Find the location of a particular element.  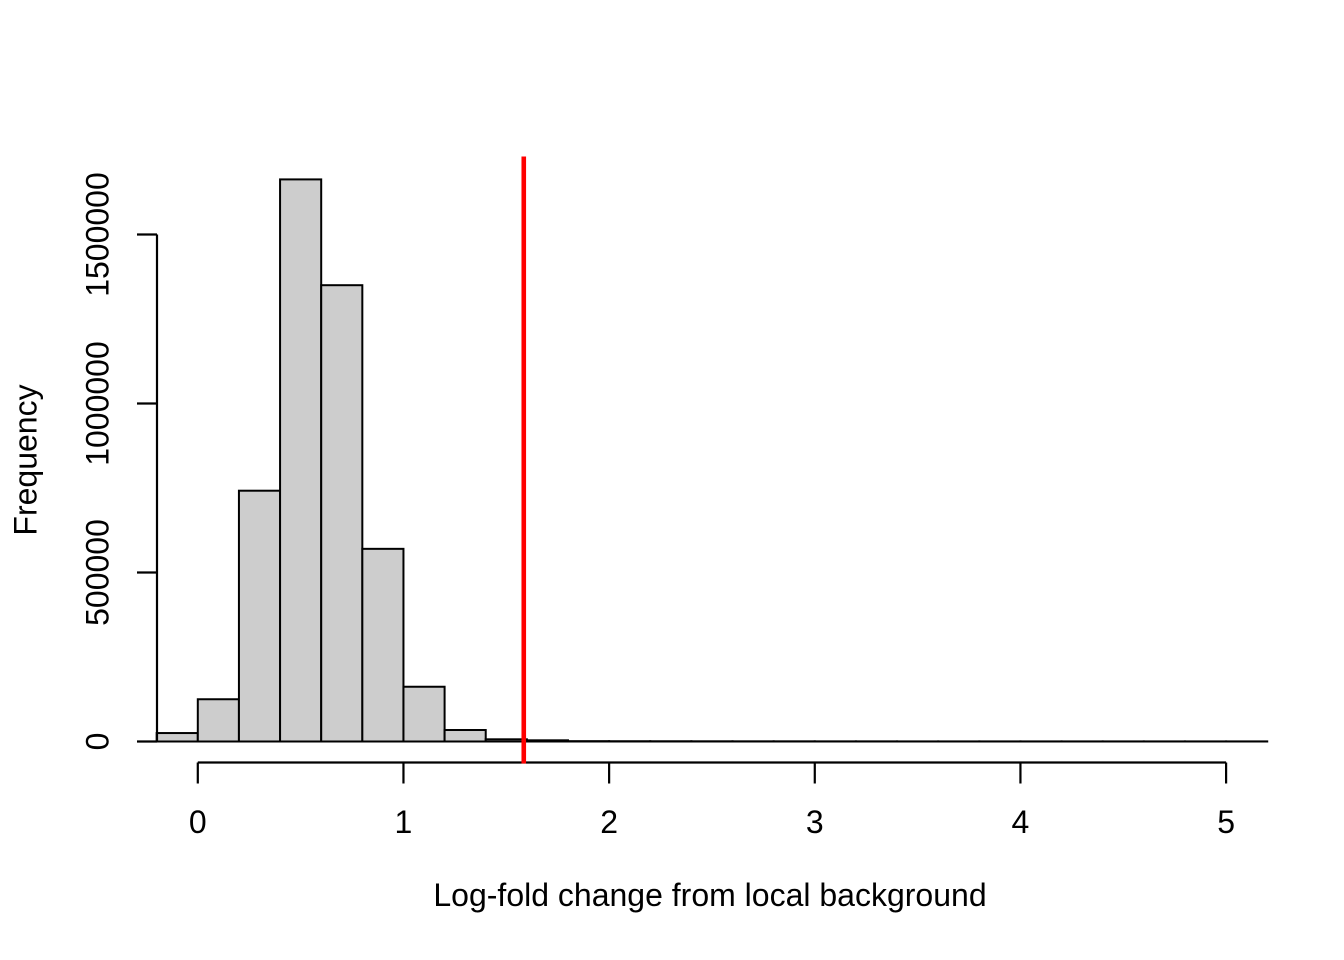

y-tick-label: 1500000 is located at coordinates (98, 234).